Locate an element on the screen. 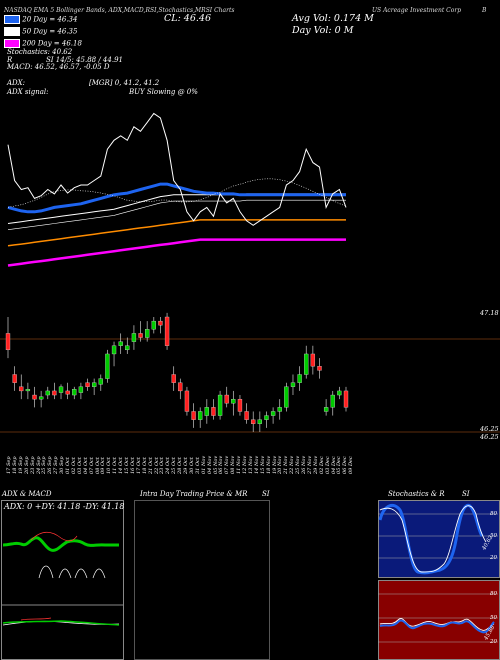 The width and height of the screenshot is (500, 660). date-label: 27 Nov is located at coordinates (309, 464).